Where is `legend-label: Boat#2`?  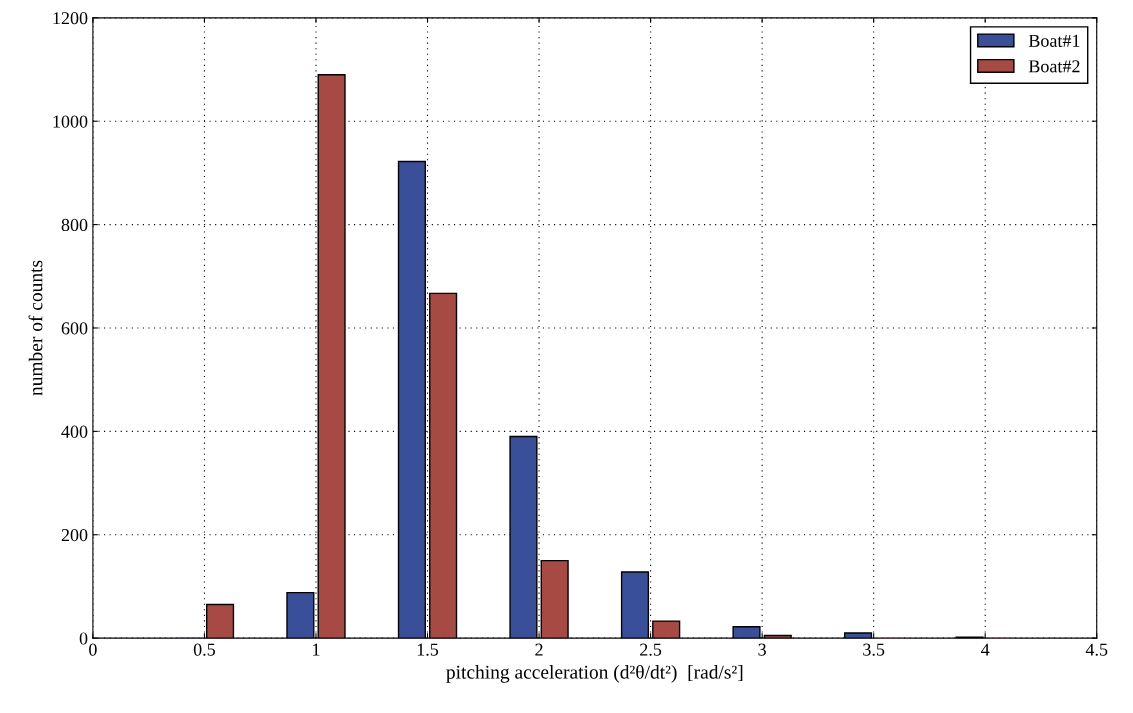 legend-label: Boat#2 is located at coordinates (1054, 66).